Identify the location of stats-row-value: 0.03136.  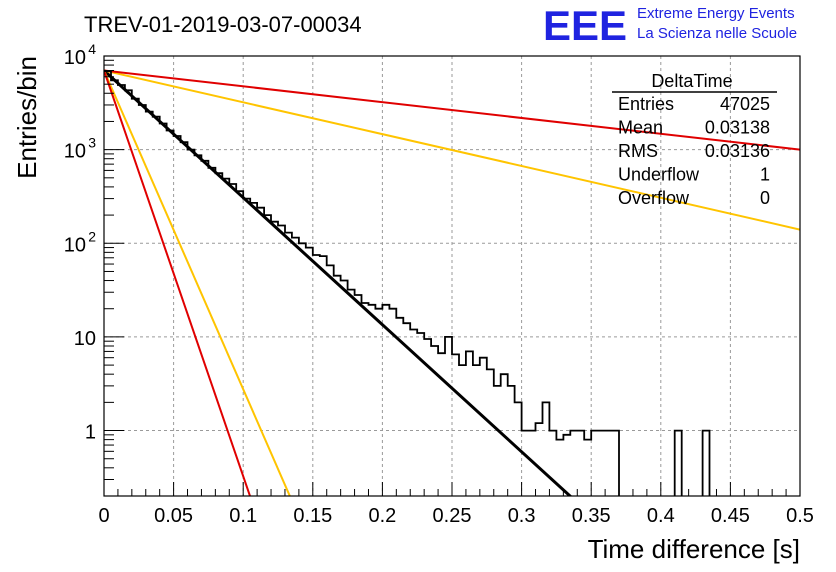
(737, 151).